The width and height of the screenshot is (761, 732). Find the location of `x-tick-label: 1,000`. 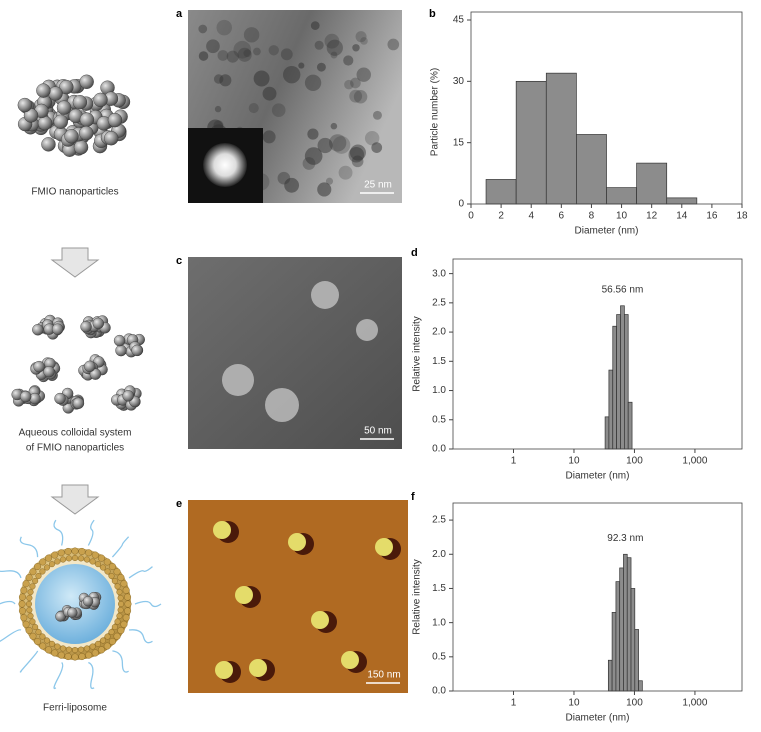

x-tick-label: 1,000 is located at coordinates (694, 703).